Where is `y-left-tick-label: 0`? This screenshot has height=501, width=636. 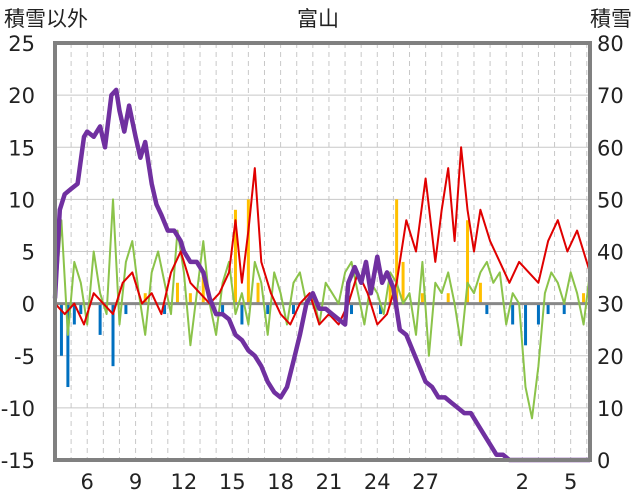
y-left-tick-label: 0 is located at coordinates (28, 305).